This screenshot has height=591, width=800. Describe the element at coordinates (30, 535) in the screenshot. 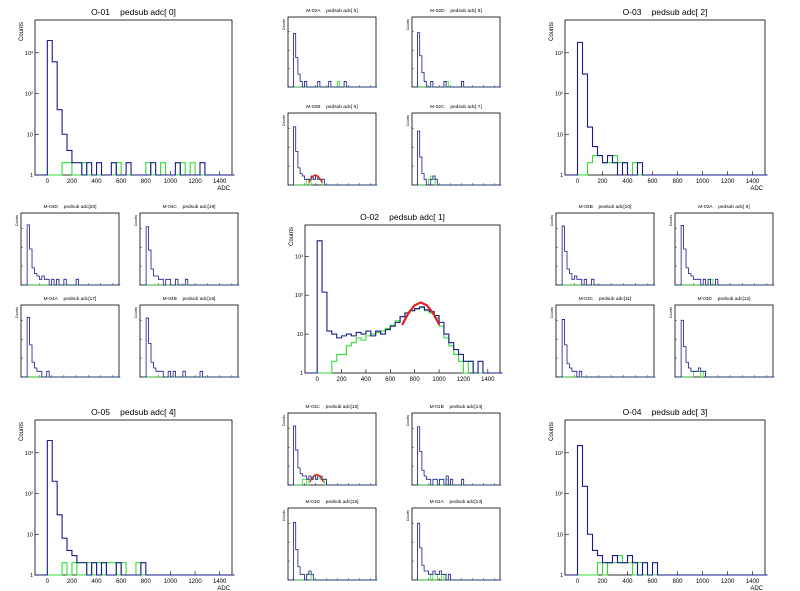

I see `y-tick-label: 10` at that location.